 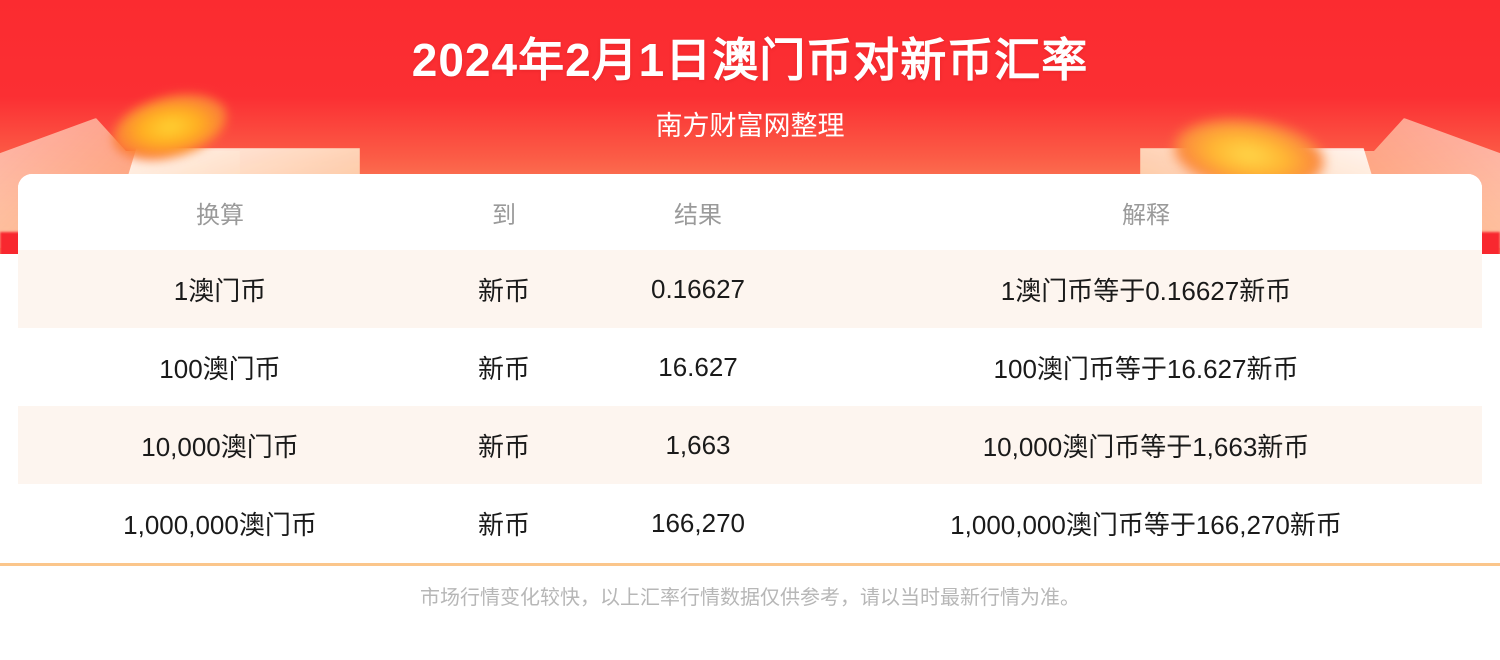 I want to click on cell-result: 16.627, so click(x=698, y=366).